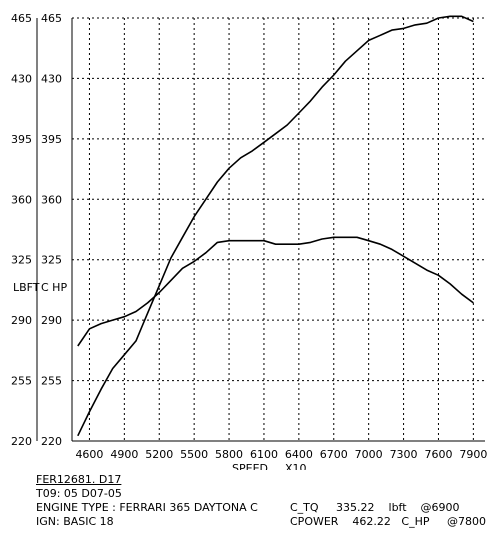 Image resolution: width=500 pixels, height=537 pixels. I want to click on x-tick-label: 5800, so click(229, 454).